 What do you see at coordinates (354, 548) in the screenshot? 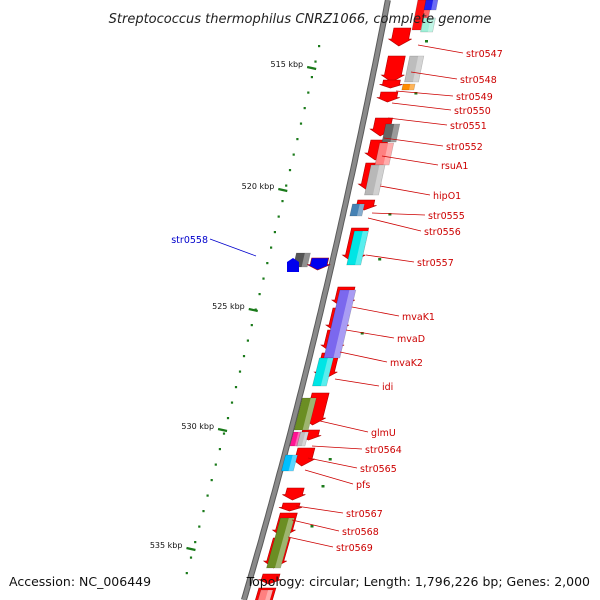
I see `gene-label-str0569: str0569` at bounding box center [354, 548].